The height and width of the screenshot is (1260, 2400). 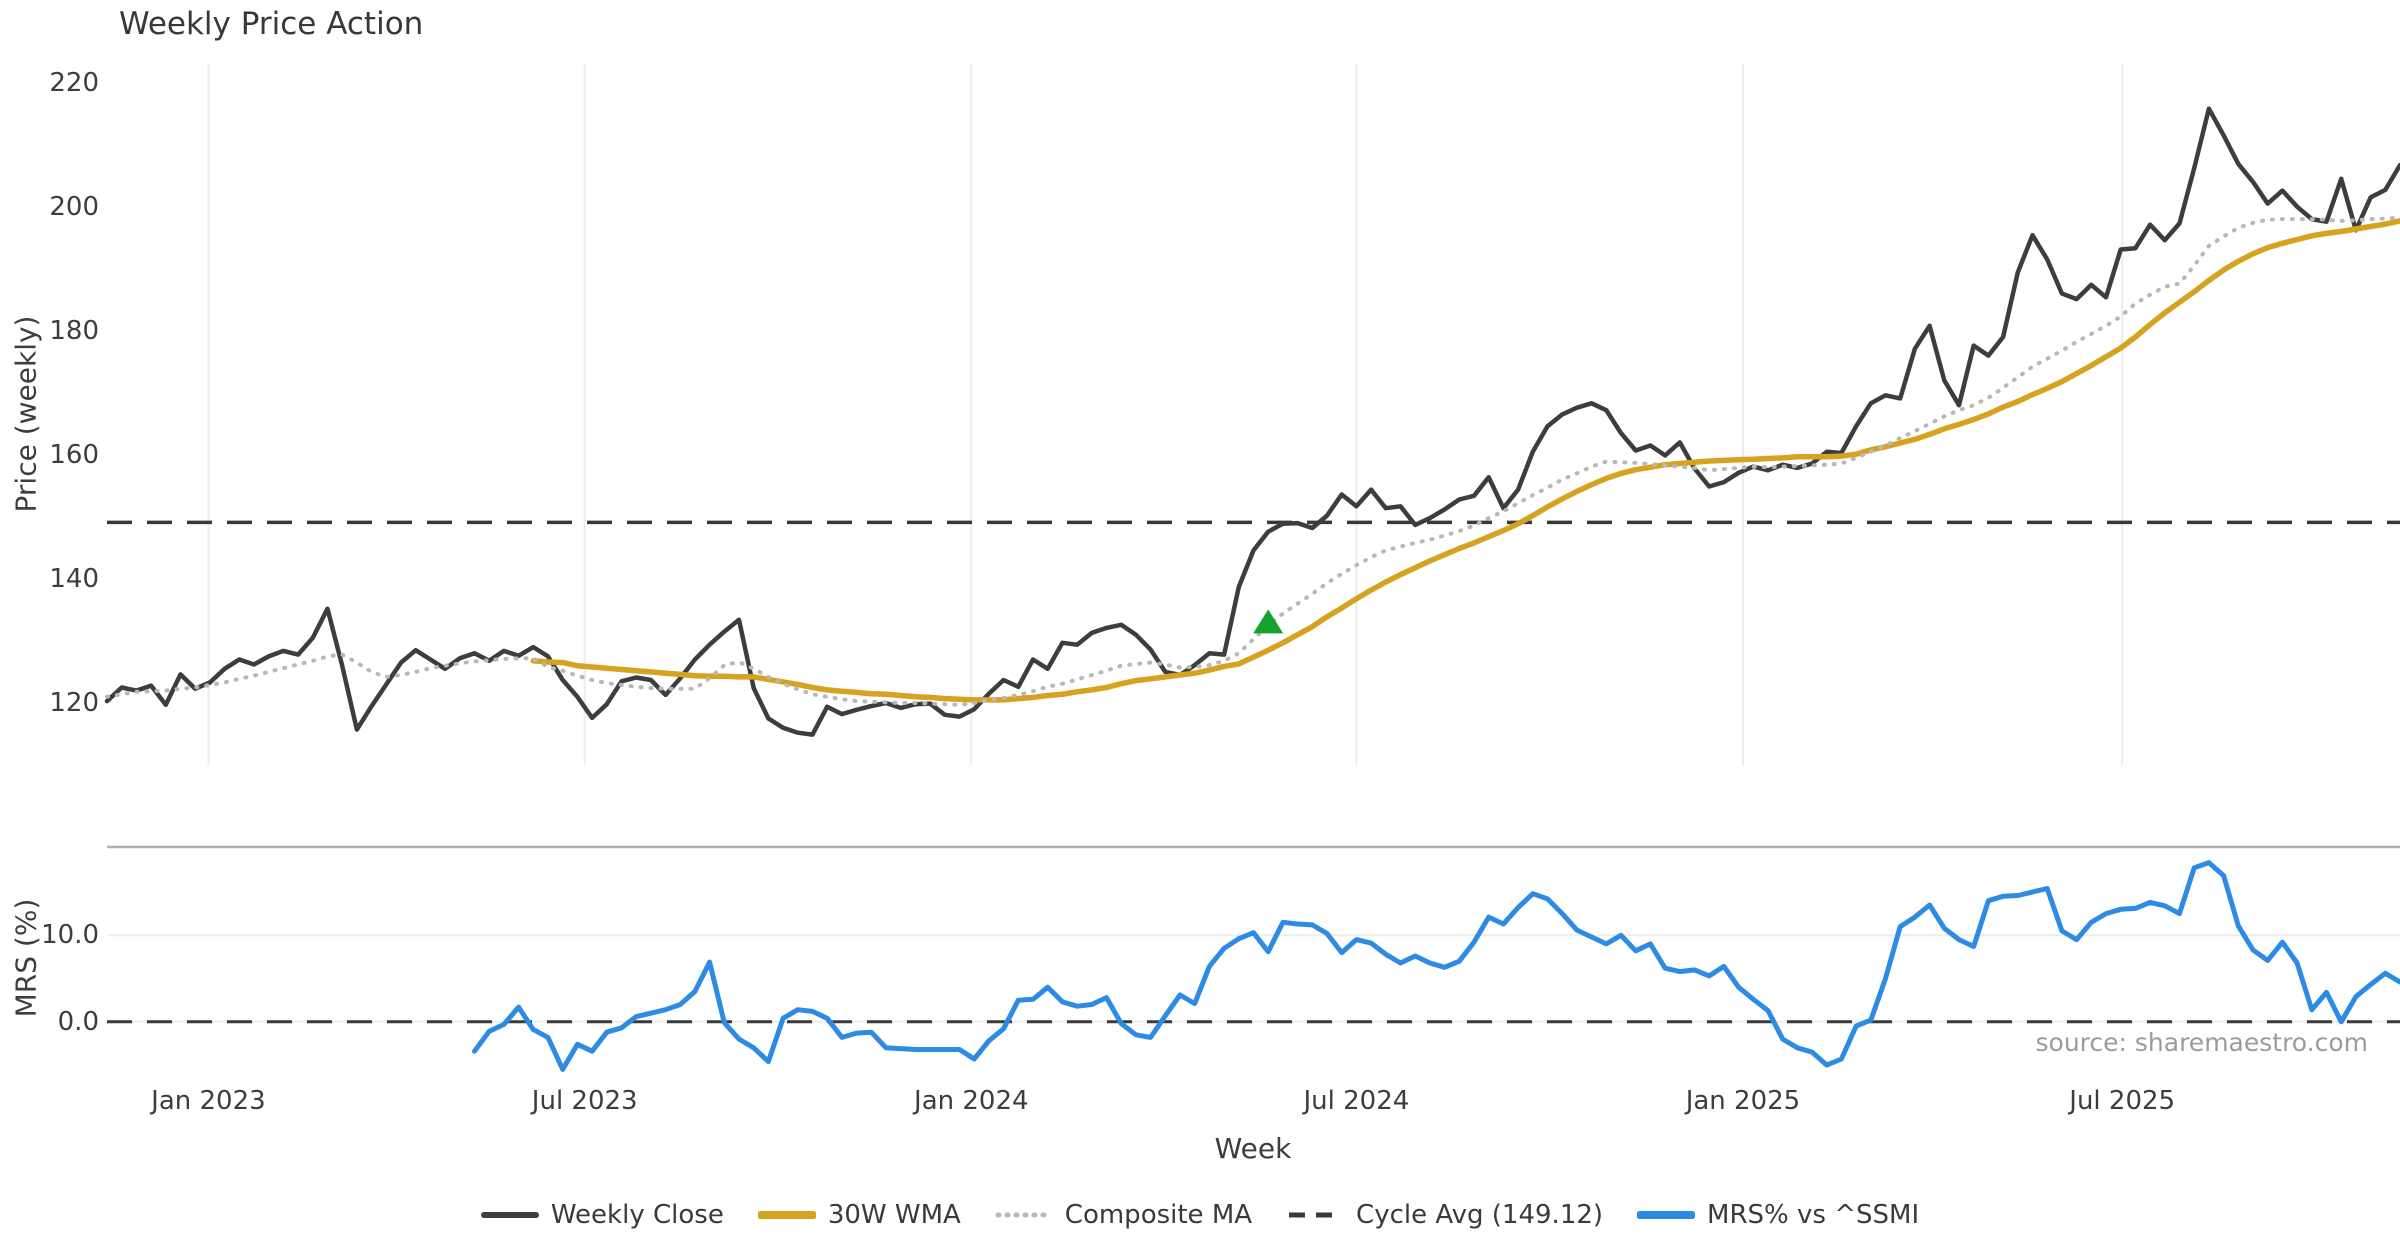 I want to click on week-tick-label: Jul 2025, so click(x=2122, y=1101).